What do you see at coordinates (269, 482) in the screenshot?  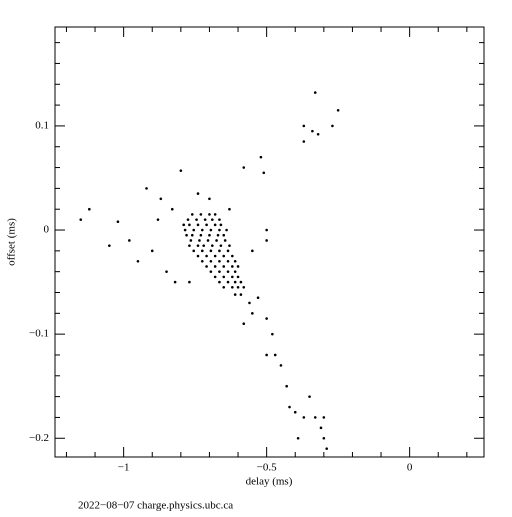 I see `x-axis-label: delay (ms)` at bounding box center [269, 482].